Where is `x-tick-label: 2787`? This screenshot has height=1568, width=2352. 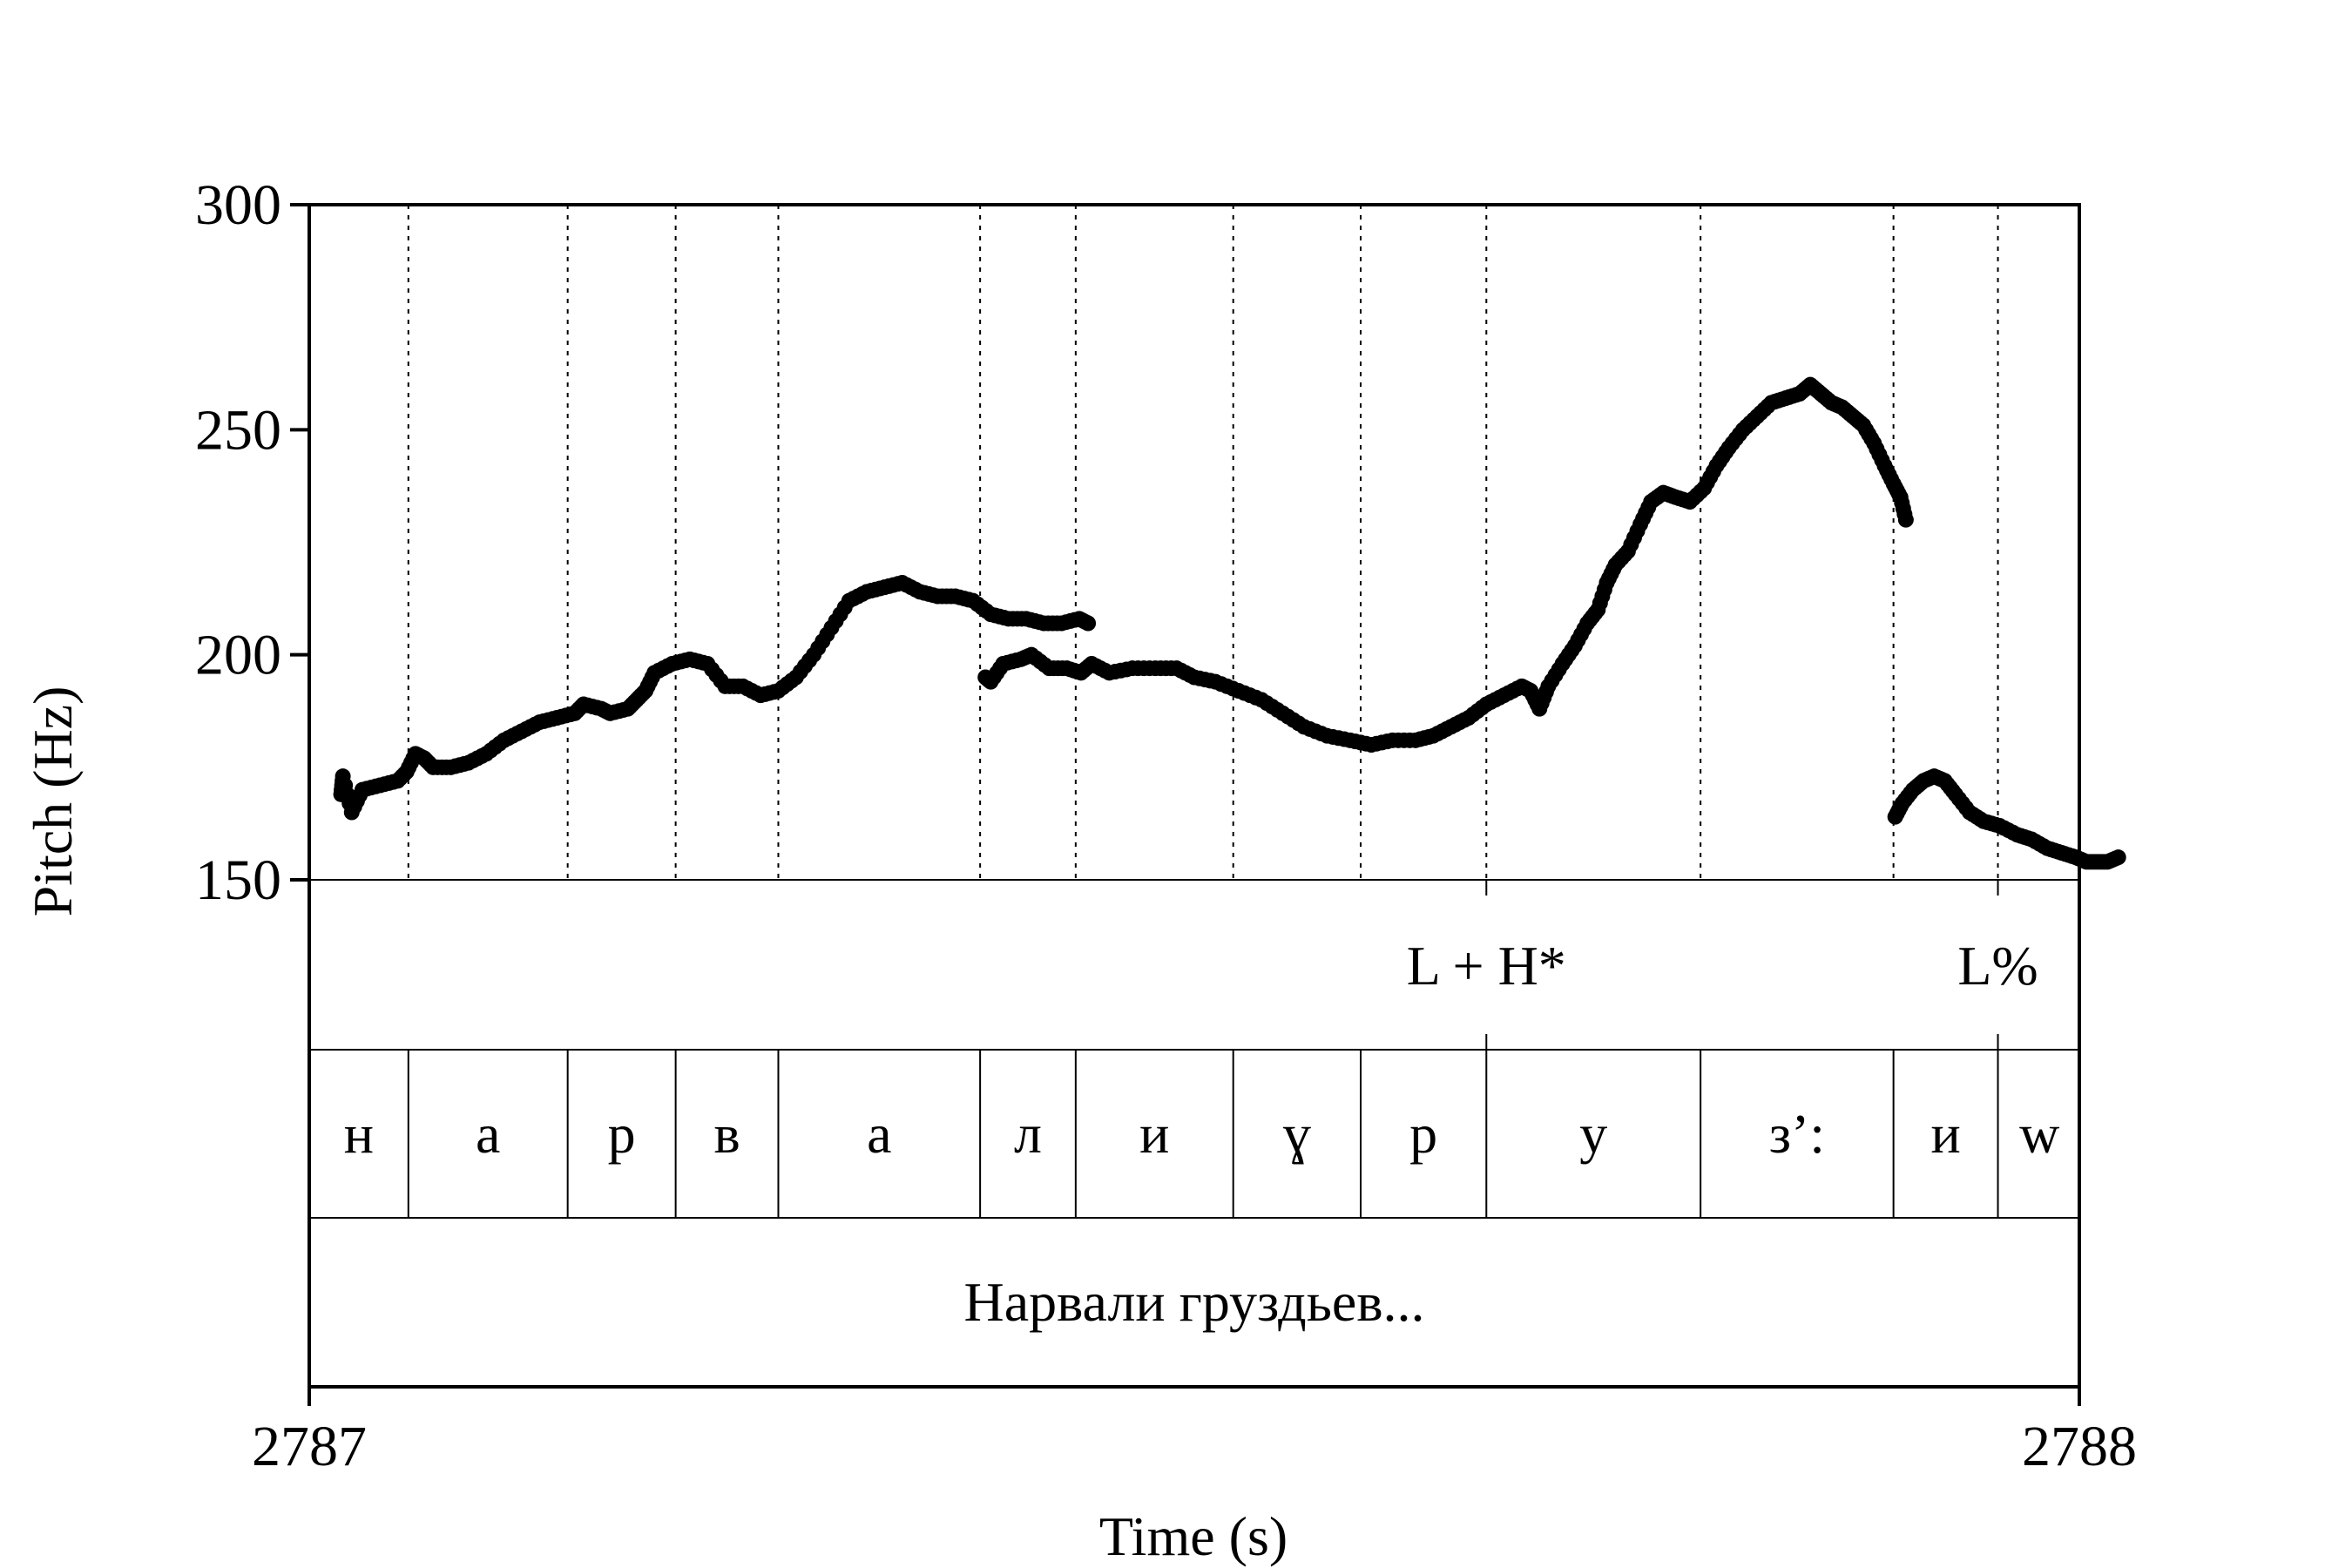 x-tick-label: 2787 is located at coordinates (309, 1447).